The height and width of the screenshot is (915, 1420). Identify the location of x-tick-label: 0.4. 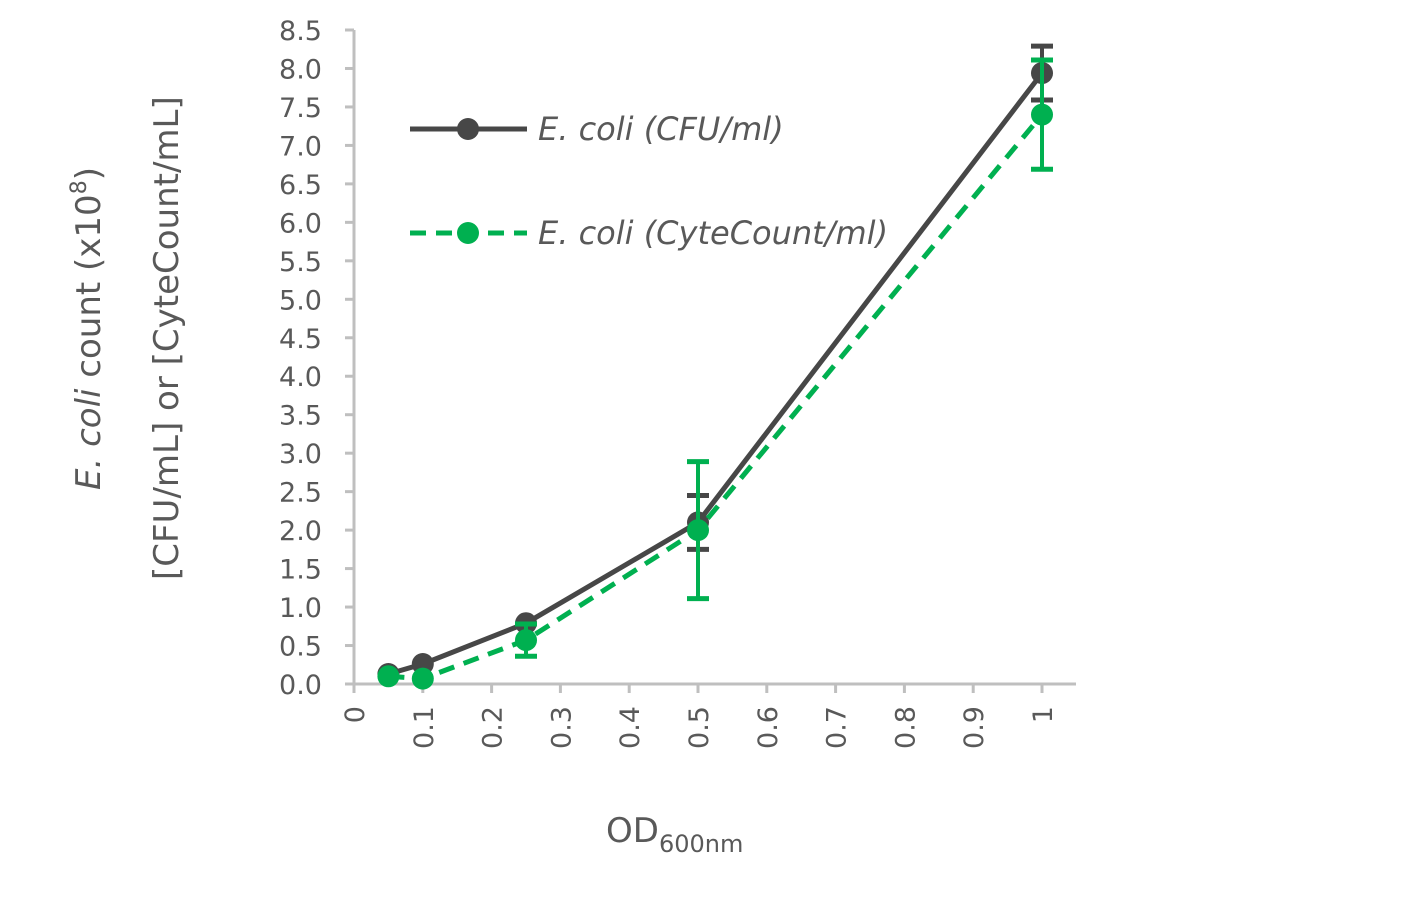
(630, 727).